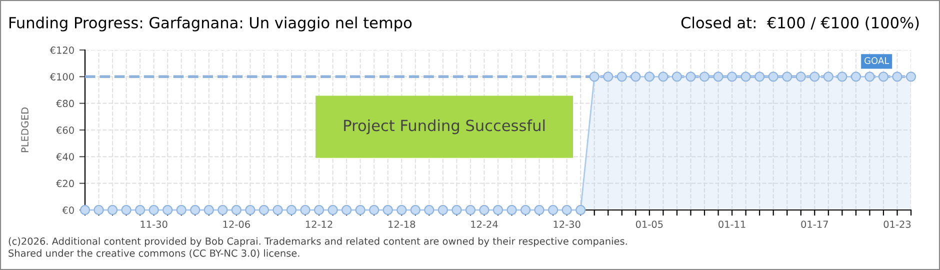 This screenshot has height=270, width=940. I want to click on annotation: Project Funding Successful, so click(444, 126).